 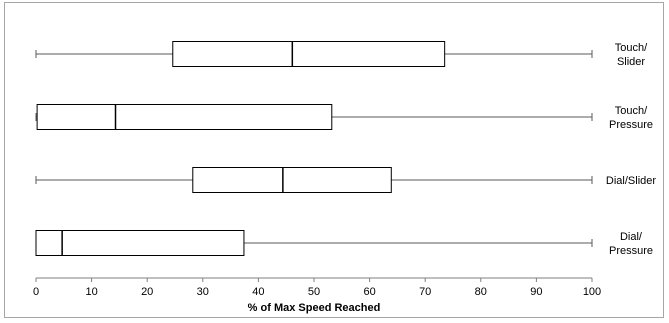 I want to click on x-tick-label: 60, so click(x=369, y=292).